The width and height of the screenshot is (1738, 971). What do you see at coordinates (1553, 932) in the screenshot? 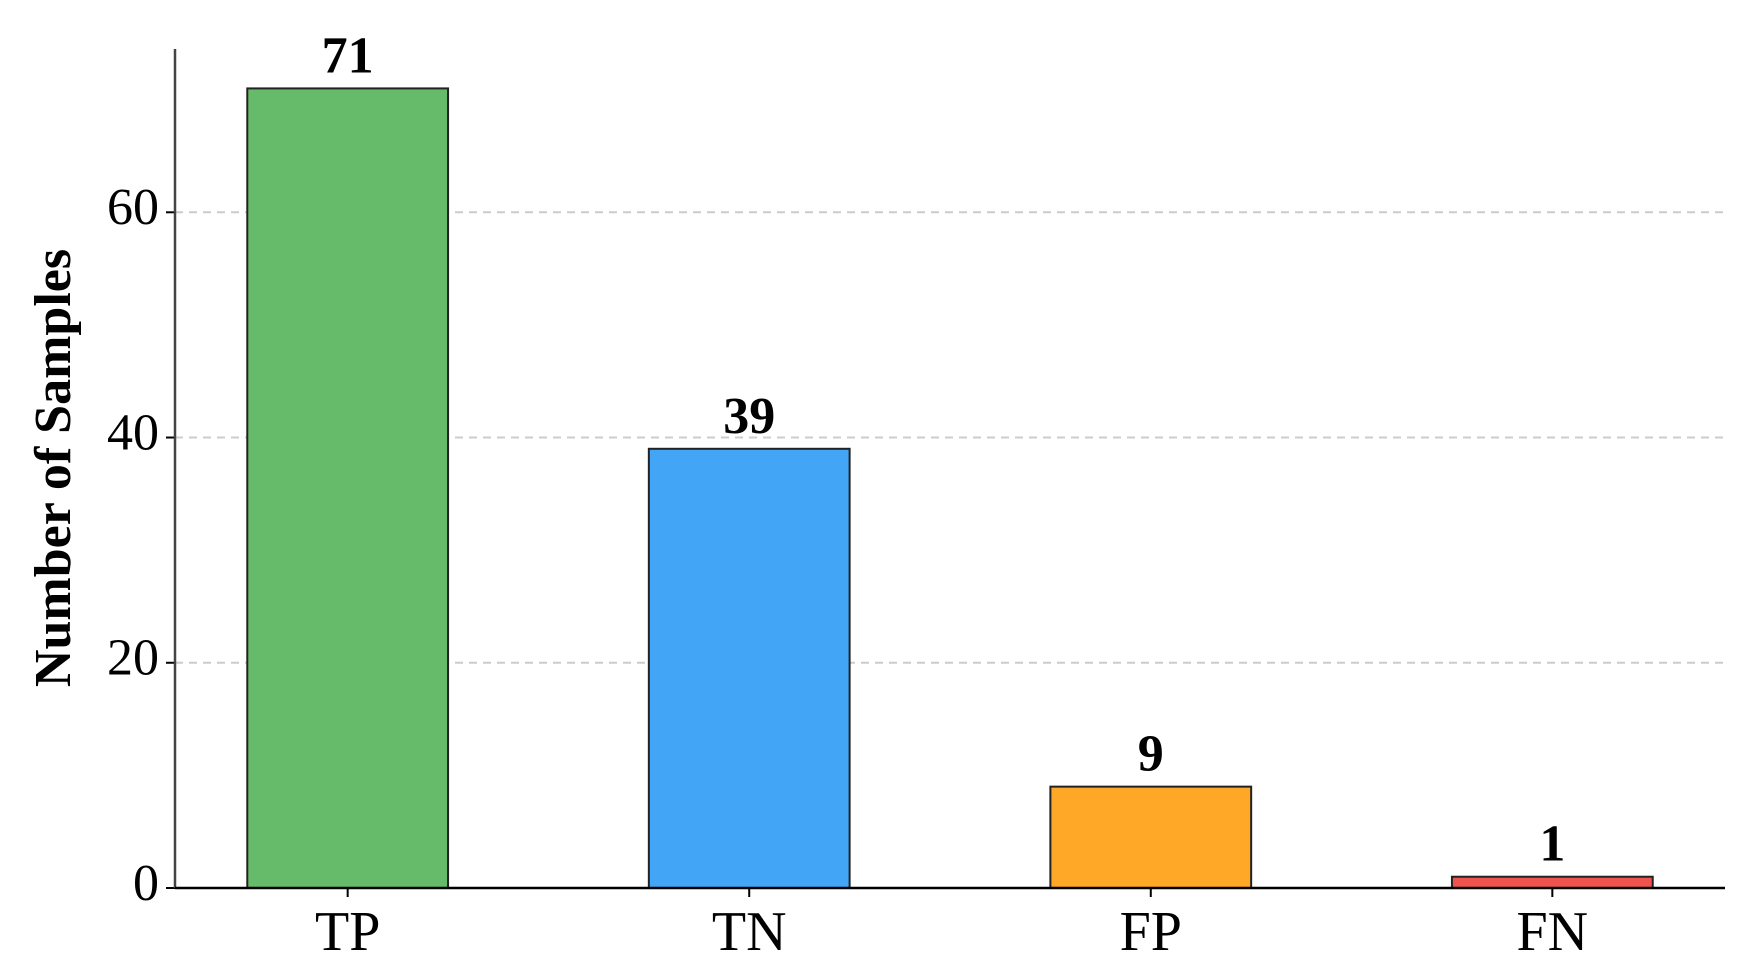
I see `x-tick-label: FN` at bounding box center [1553, 932].